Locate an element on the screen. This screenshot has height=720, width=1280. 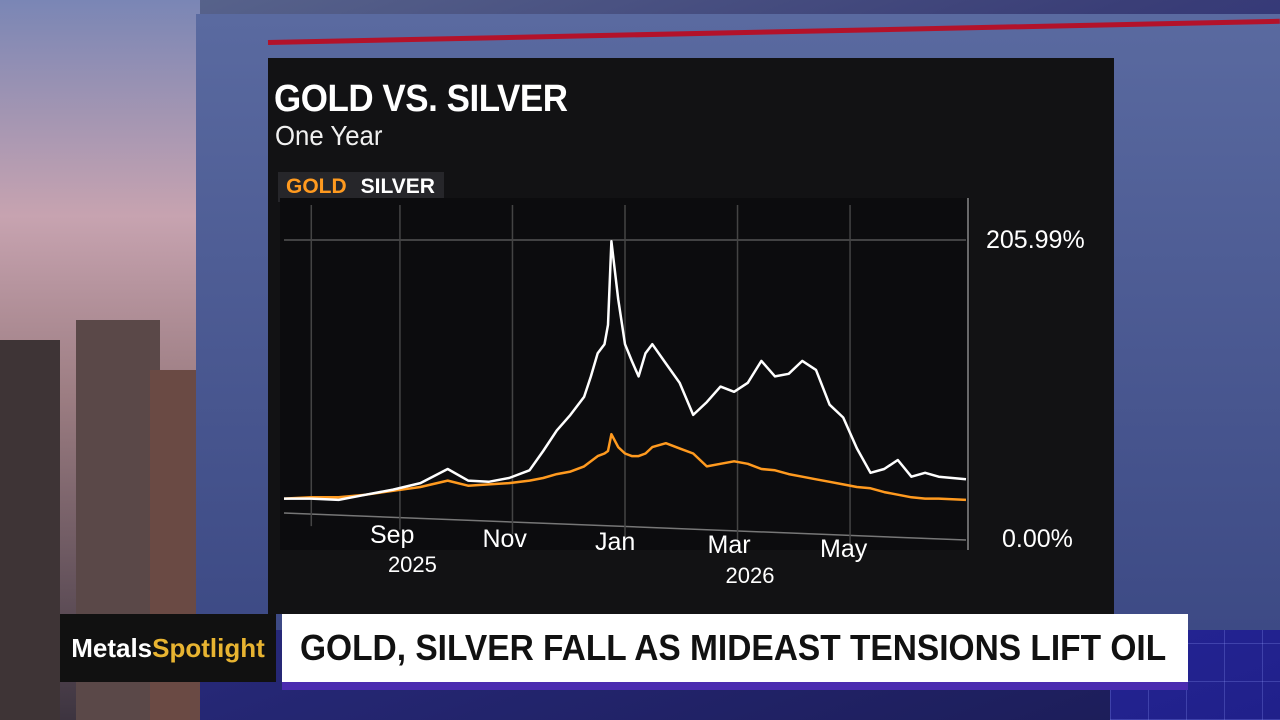
y-axis-min-label: 0.00% is located at coordinates (1037, 539).